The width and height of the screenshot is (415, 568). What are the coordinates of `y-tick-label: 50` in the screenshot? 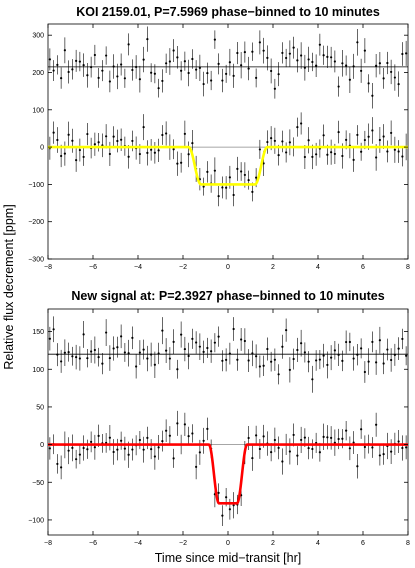 It's located at (40, 407).